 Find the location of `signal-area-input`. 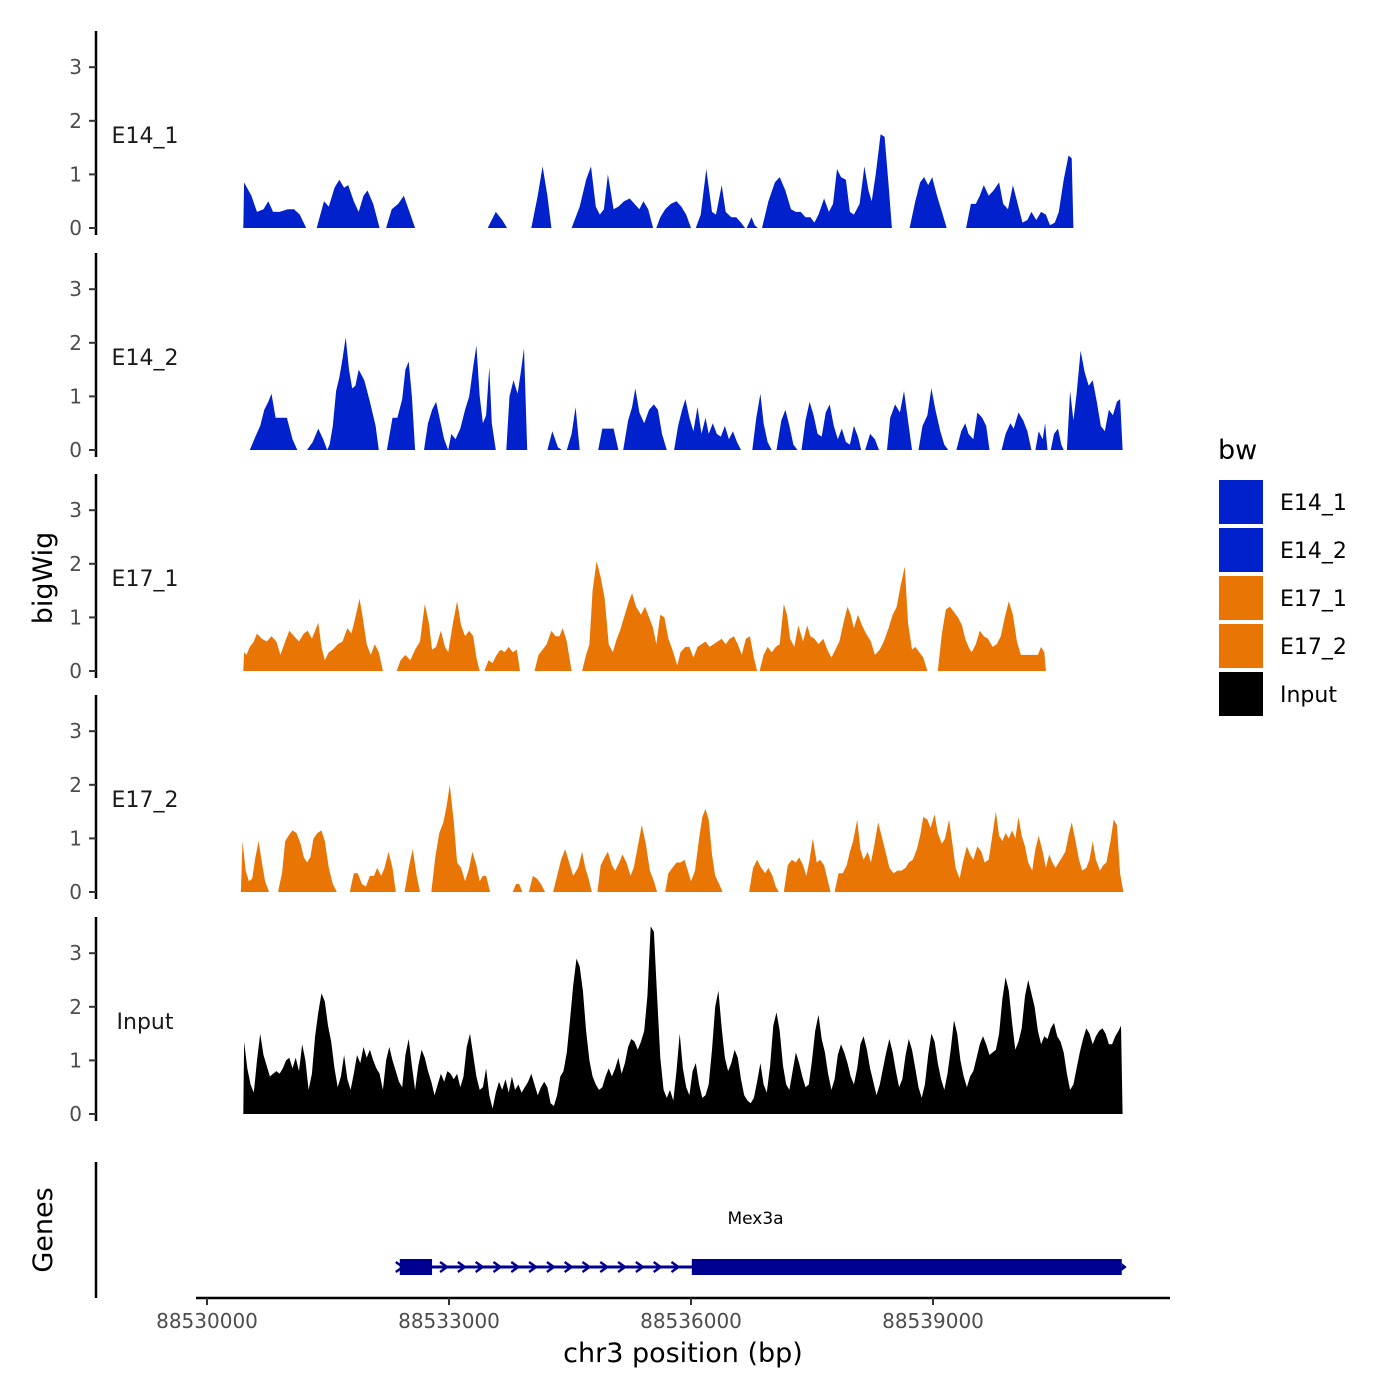

signal-area-input is located at coordinates (683, 1020).